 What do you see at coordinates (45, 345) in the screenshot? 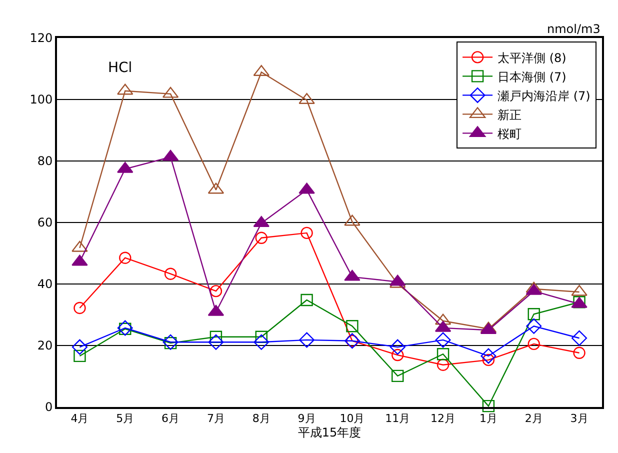
I see `y-tick-label: 20` at bounding box center [45, 345].